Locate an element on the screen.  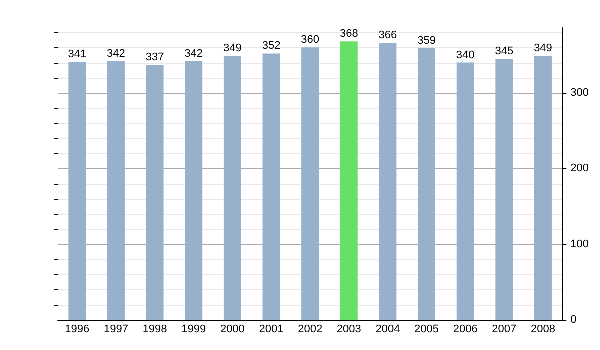
x-tick-label: 1997 is located at coordinates (116, 330).